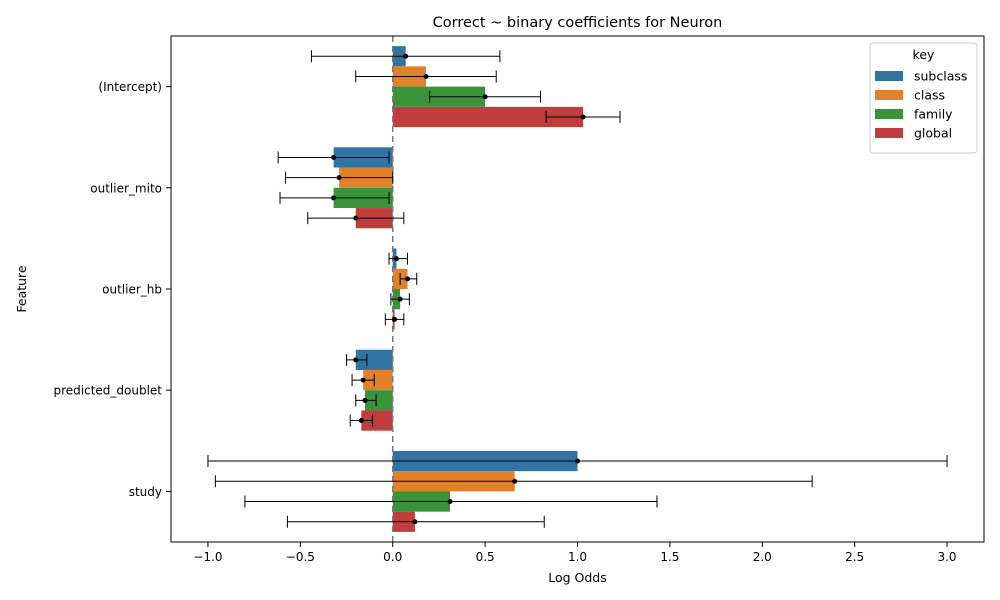 Image resolution: width=1000 pixels, height=600 pixels. What do you see at coordinates (392, 557) in the screenshot?
I see `x-tick-label: 0.0` at bounding box center [392, 557].